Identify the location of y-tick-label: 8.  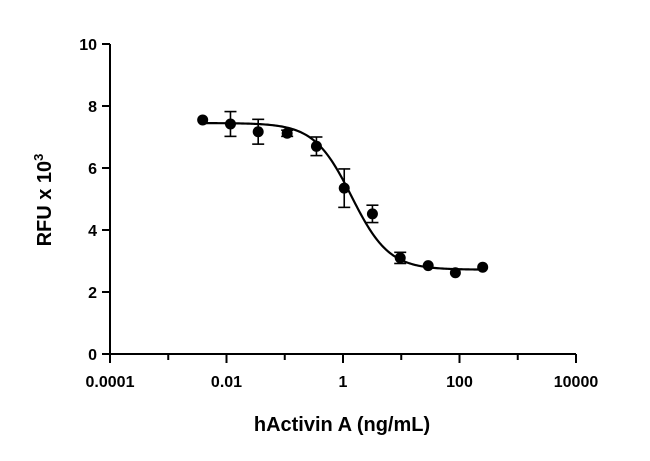
(92, 107).